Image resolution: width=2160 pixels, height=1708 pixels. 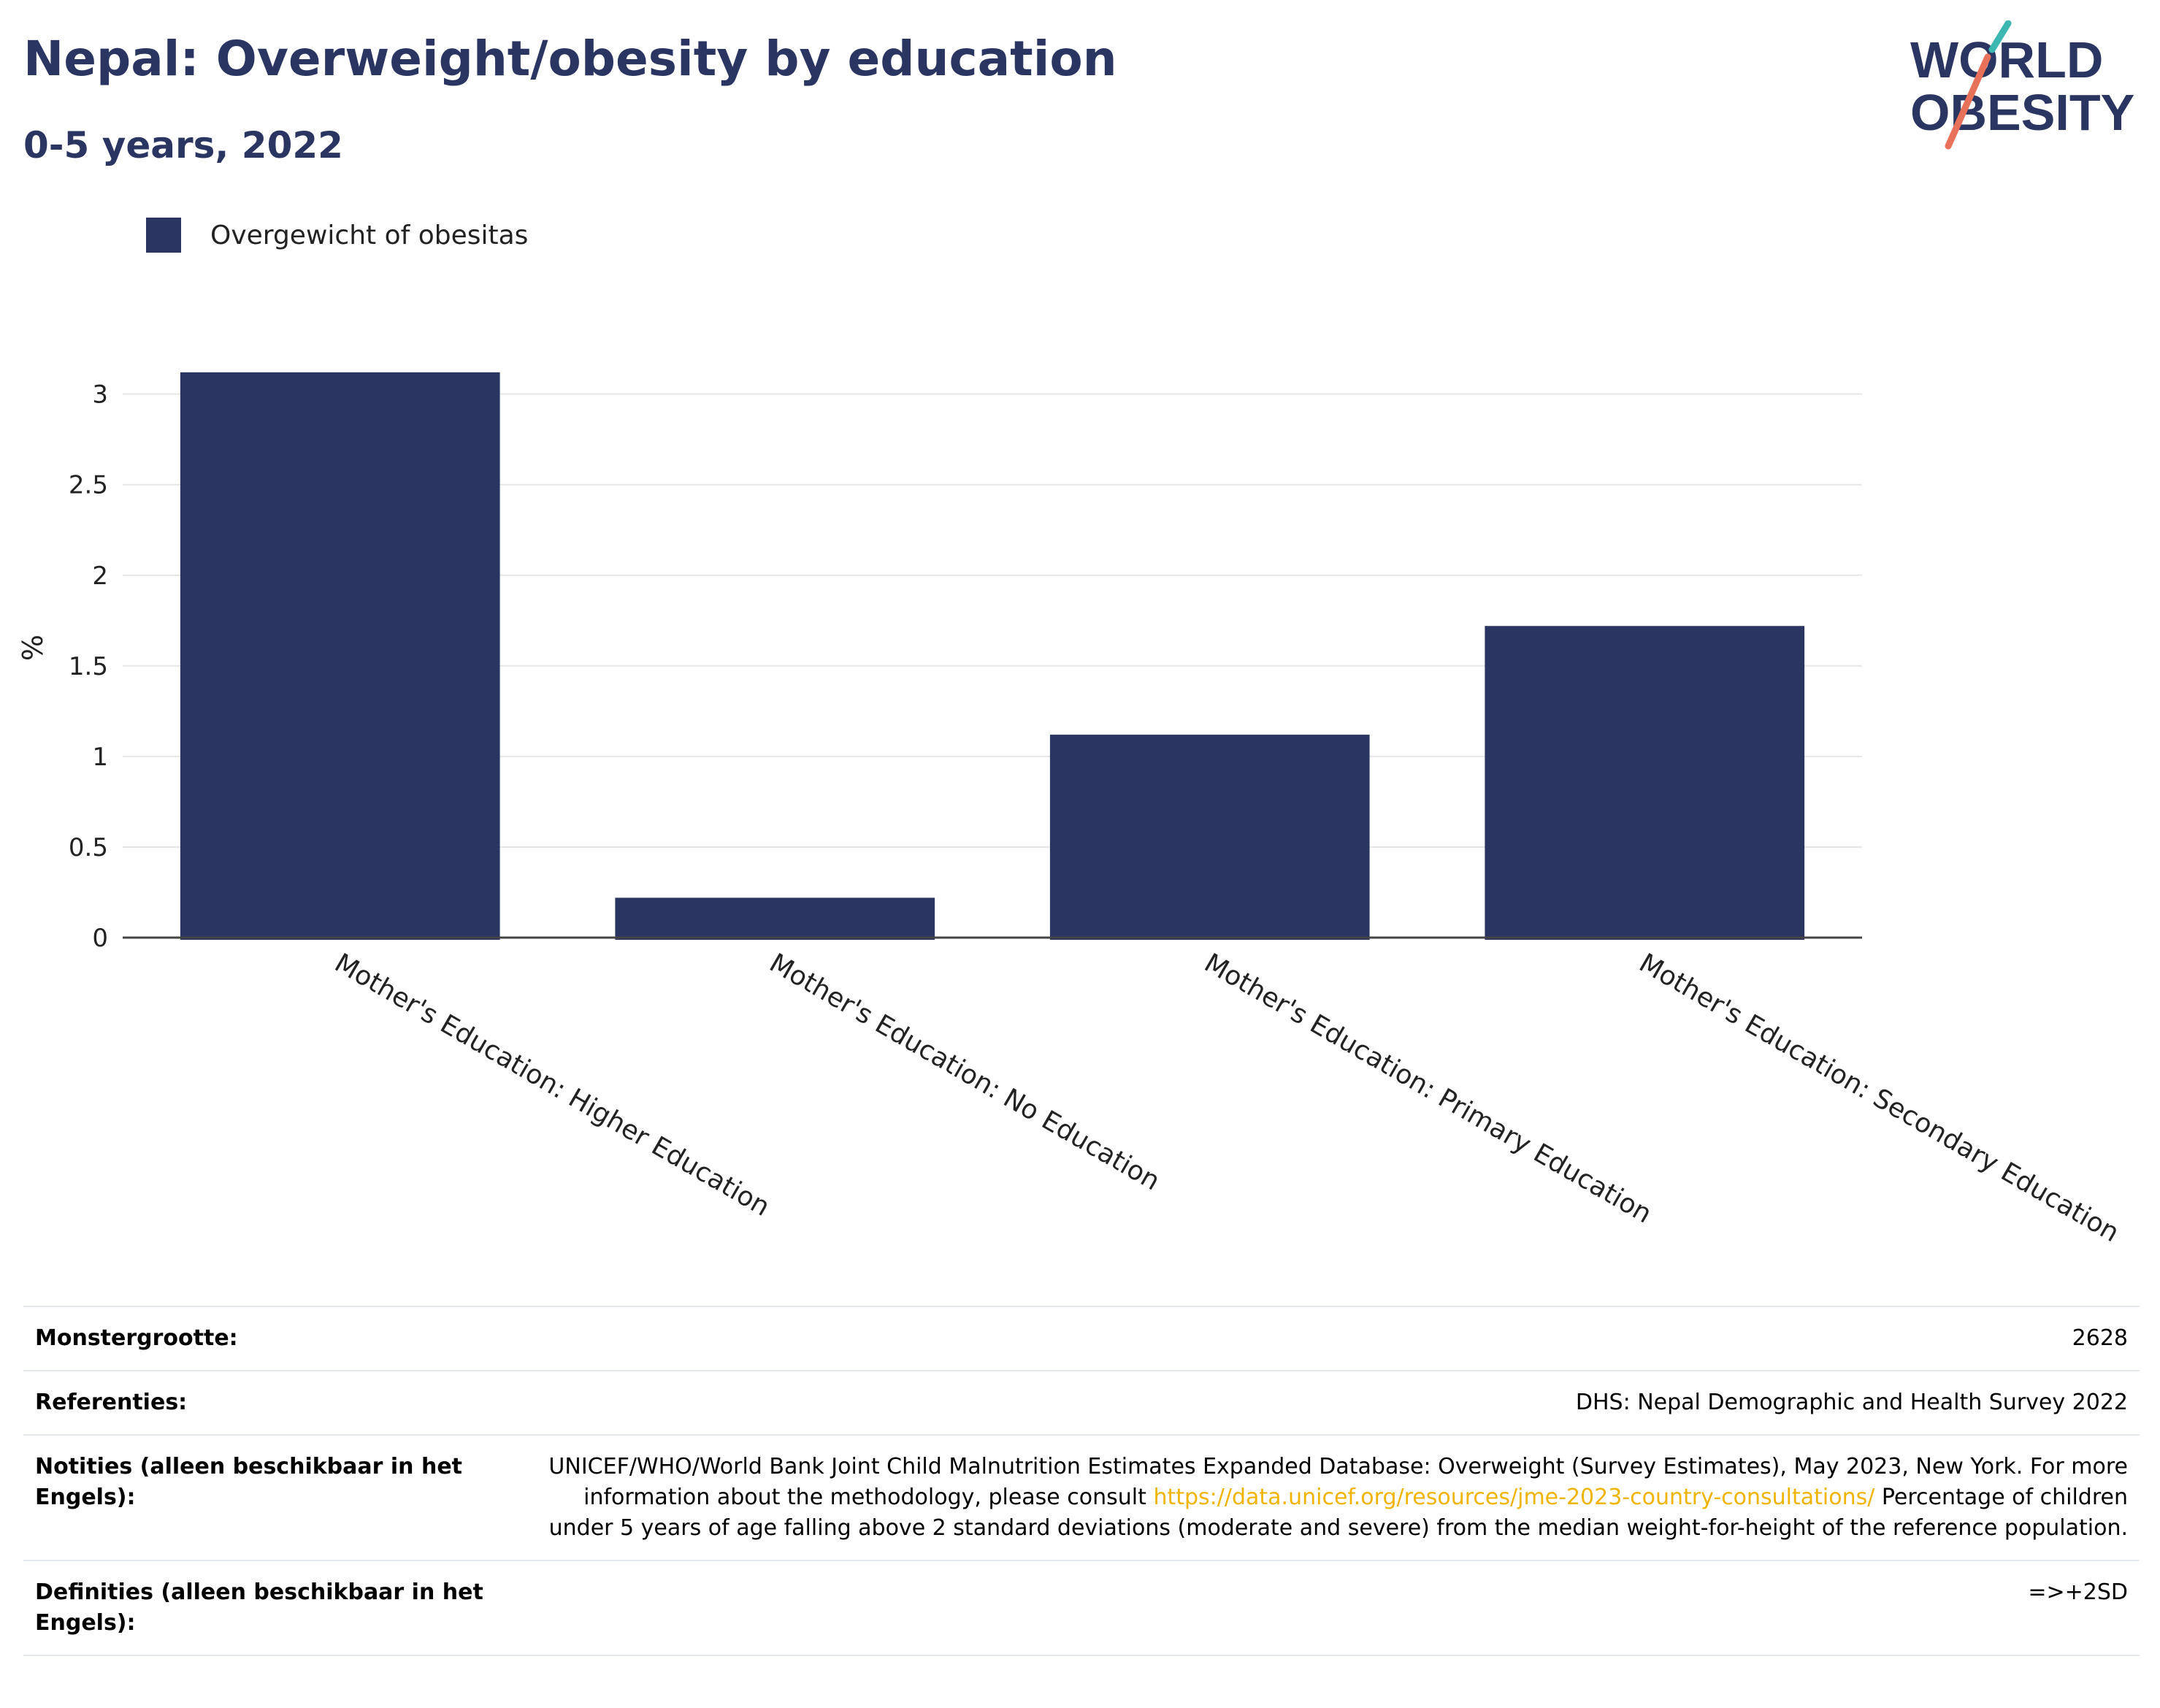 What do you see at coordinates (88, 666) in the screenshot?
I see `y-tick-label: 1.5` at bounding box center [88, 666].